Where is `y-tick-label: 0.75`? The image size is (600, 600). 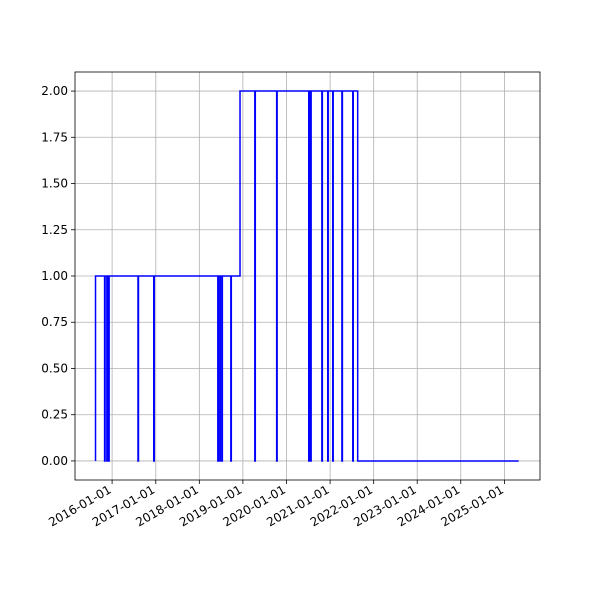
y-tick-label: 0.75 is located at coordinates (54, 322).